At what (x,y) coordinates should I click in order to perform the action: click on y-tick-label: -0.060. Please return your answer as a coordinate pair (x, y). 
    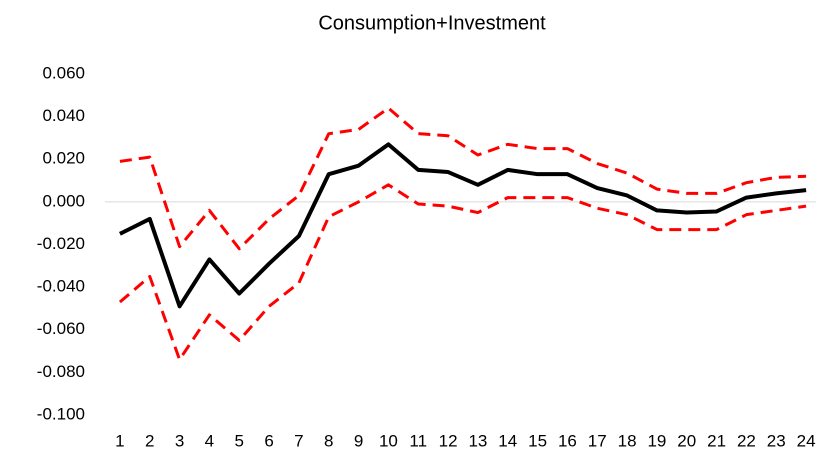
    Looking at the image, I should click on (61, 328).